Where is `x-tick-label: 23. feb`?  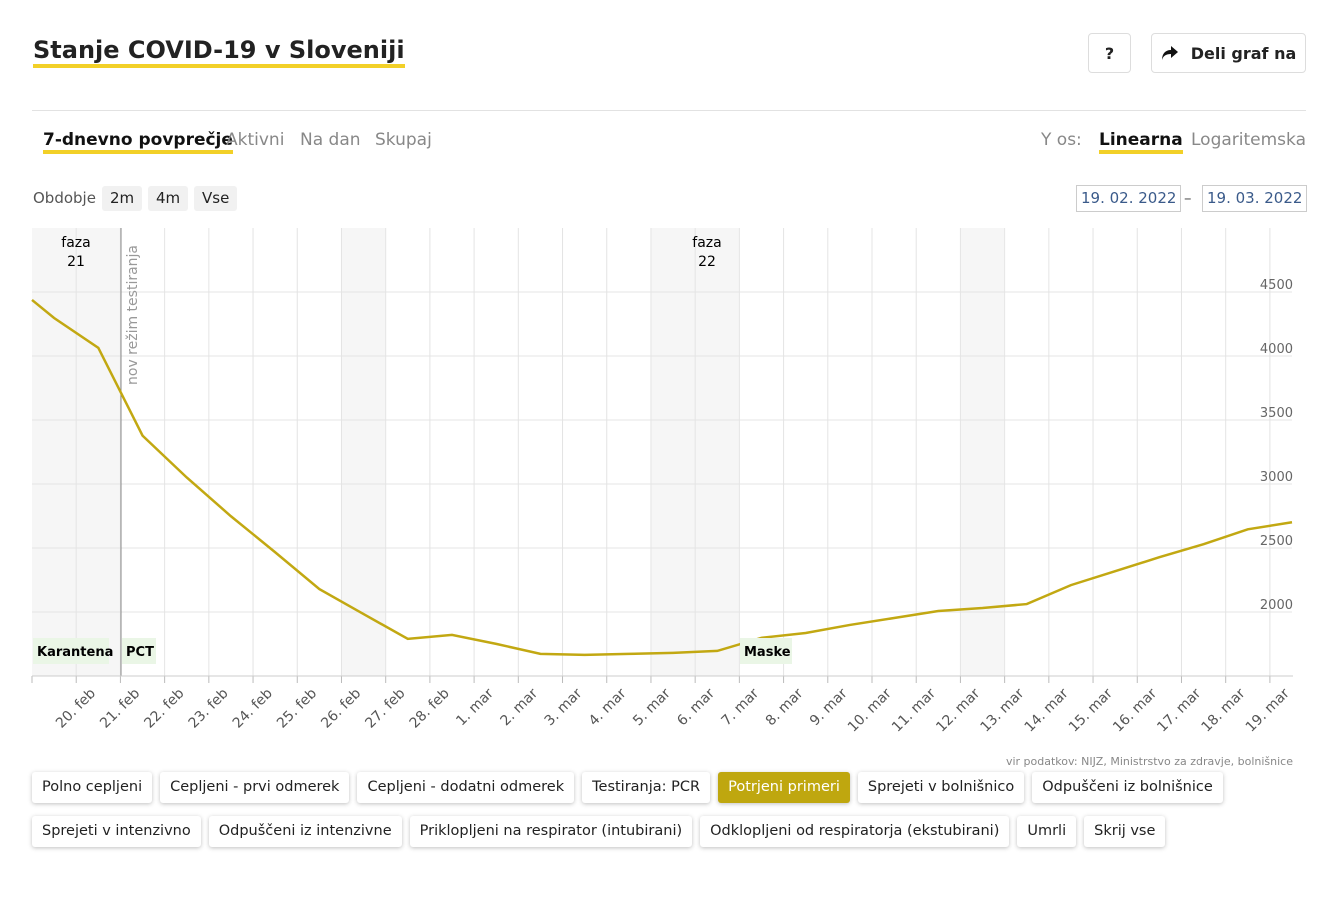
x-tick-label: 23. feb is located at coordinates (209, 708).